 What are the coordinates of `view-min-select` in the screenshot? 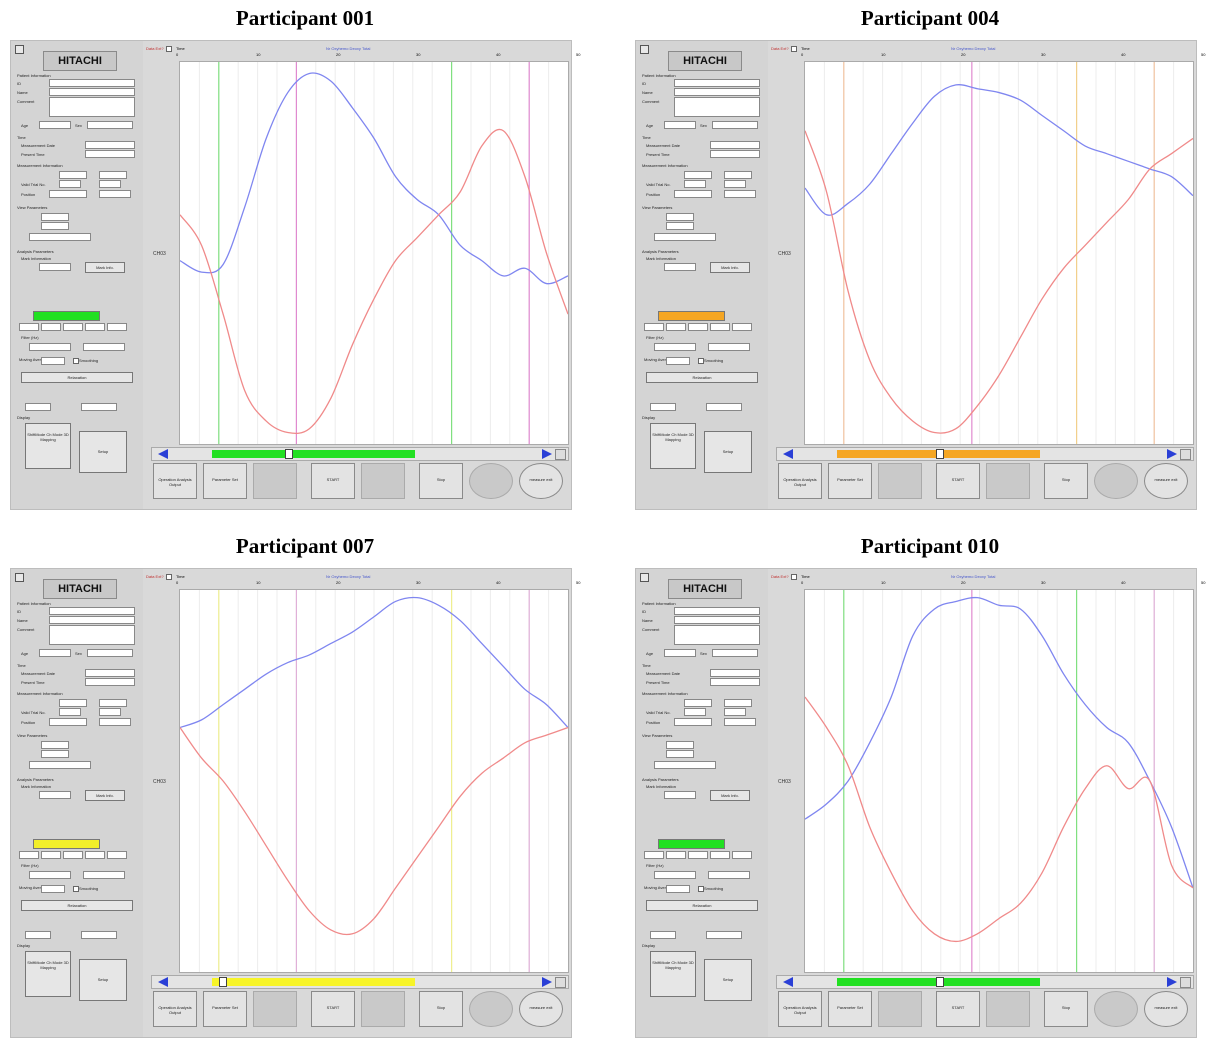 It's located at (55, 754).